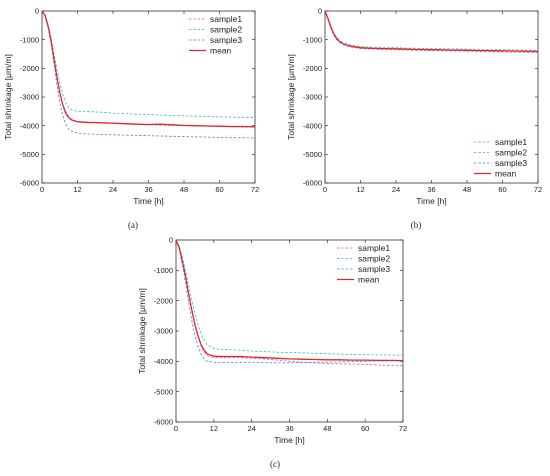  Describe the element at coordinates (133, 225) in the screenshot. I see `panel-label: (a)` at that location.